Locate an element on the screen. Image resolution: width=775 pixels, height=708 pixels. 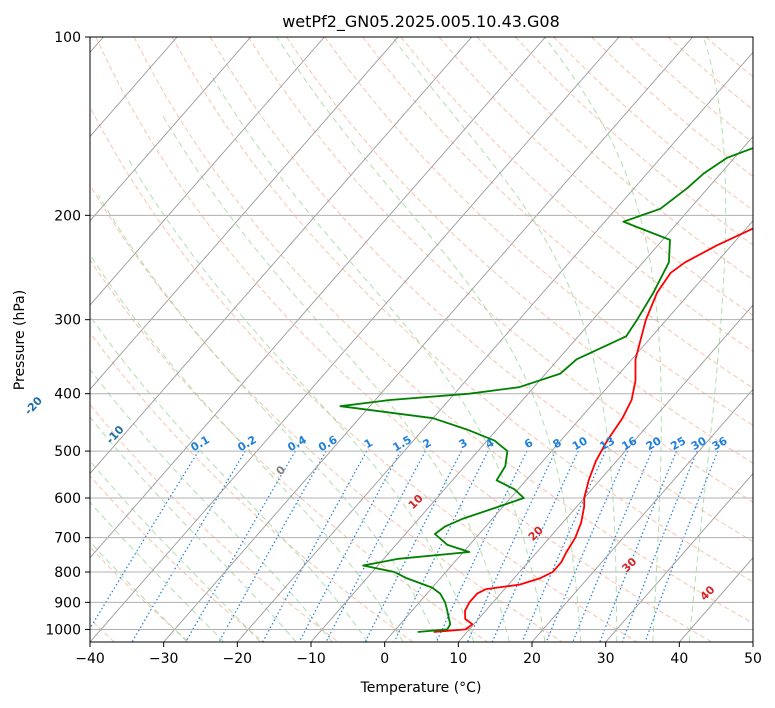
y-tick-label: 500 is located at coordinates (67, 452).